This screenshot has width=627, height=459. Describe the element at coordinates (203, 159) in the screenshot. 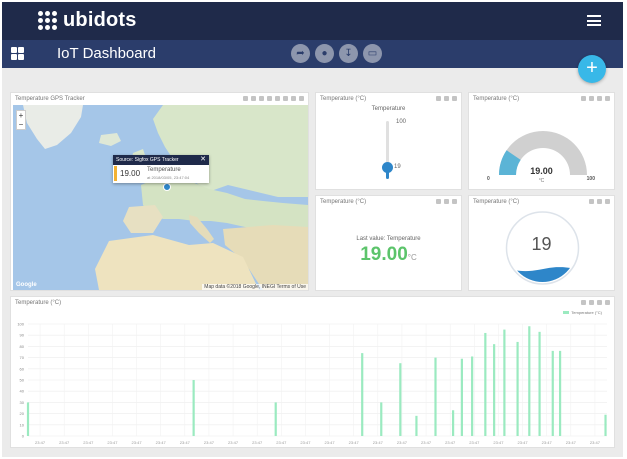

I see `close-icon: ✕` at that location.